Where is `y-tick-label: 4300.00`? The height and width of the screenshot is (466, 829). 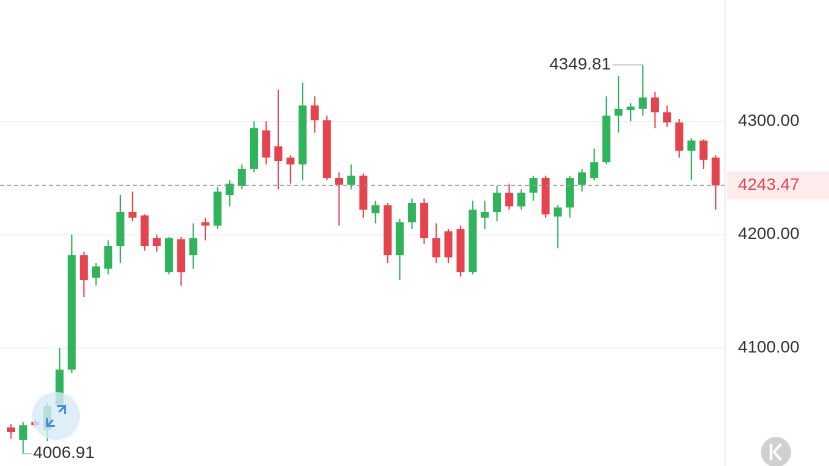
y-tick-label: 4300.00 is located at coordinates (768, 120).